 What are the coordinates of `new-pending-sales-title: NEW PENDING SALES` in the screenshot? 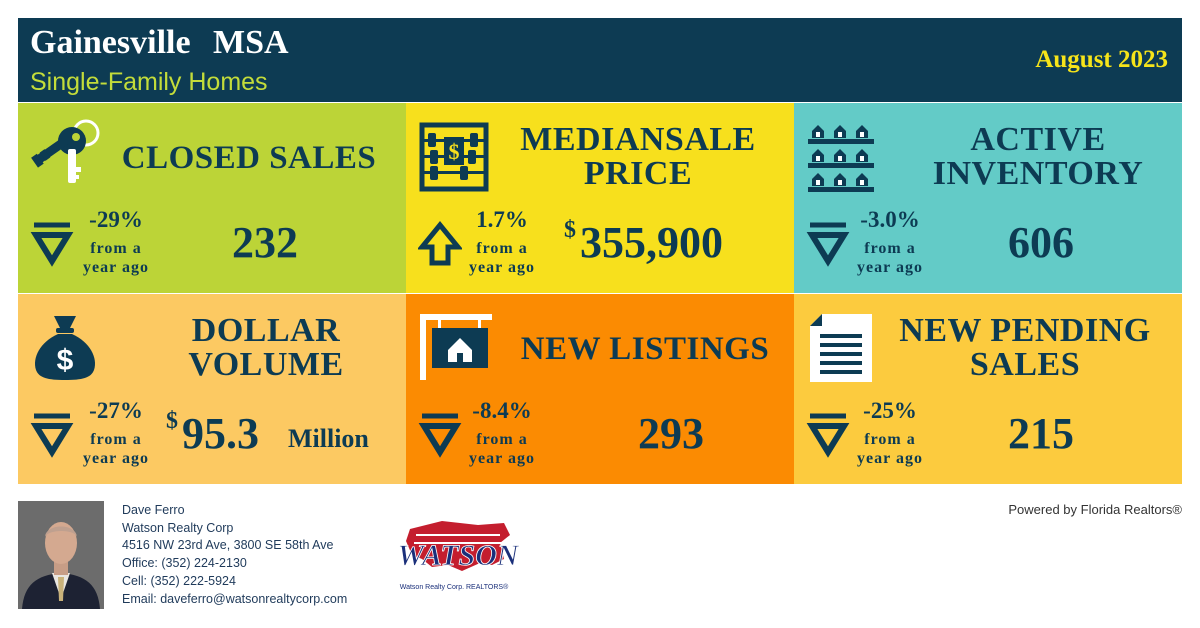 It's located at (1025, 348).